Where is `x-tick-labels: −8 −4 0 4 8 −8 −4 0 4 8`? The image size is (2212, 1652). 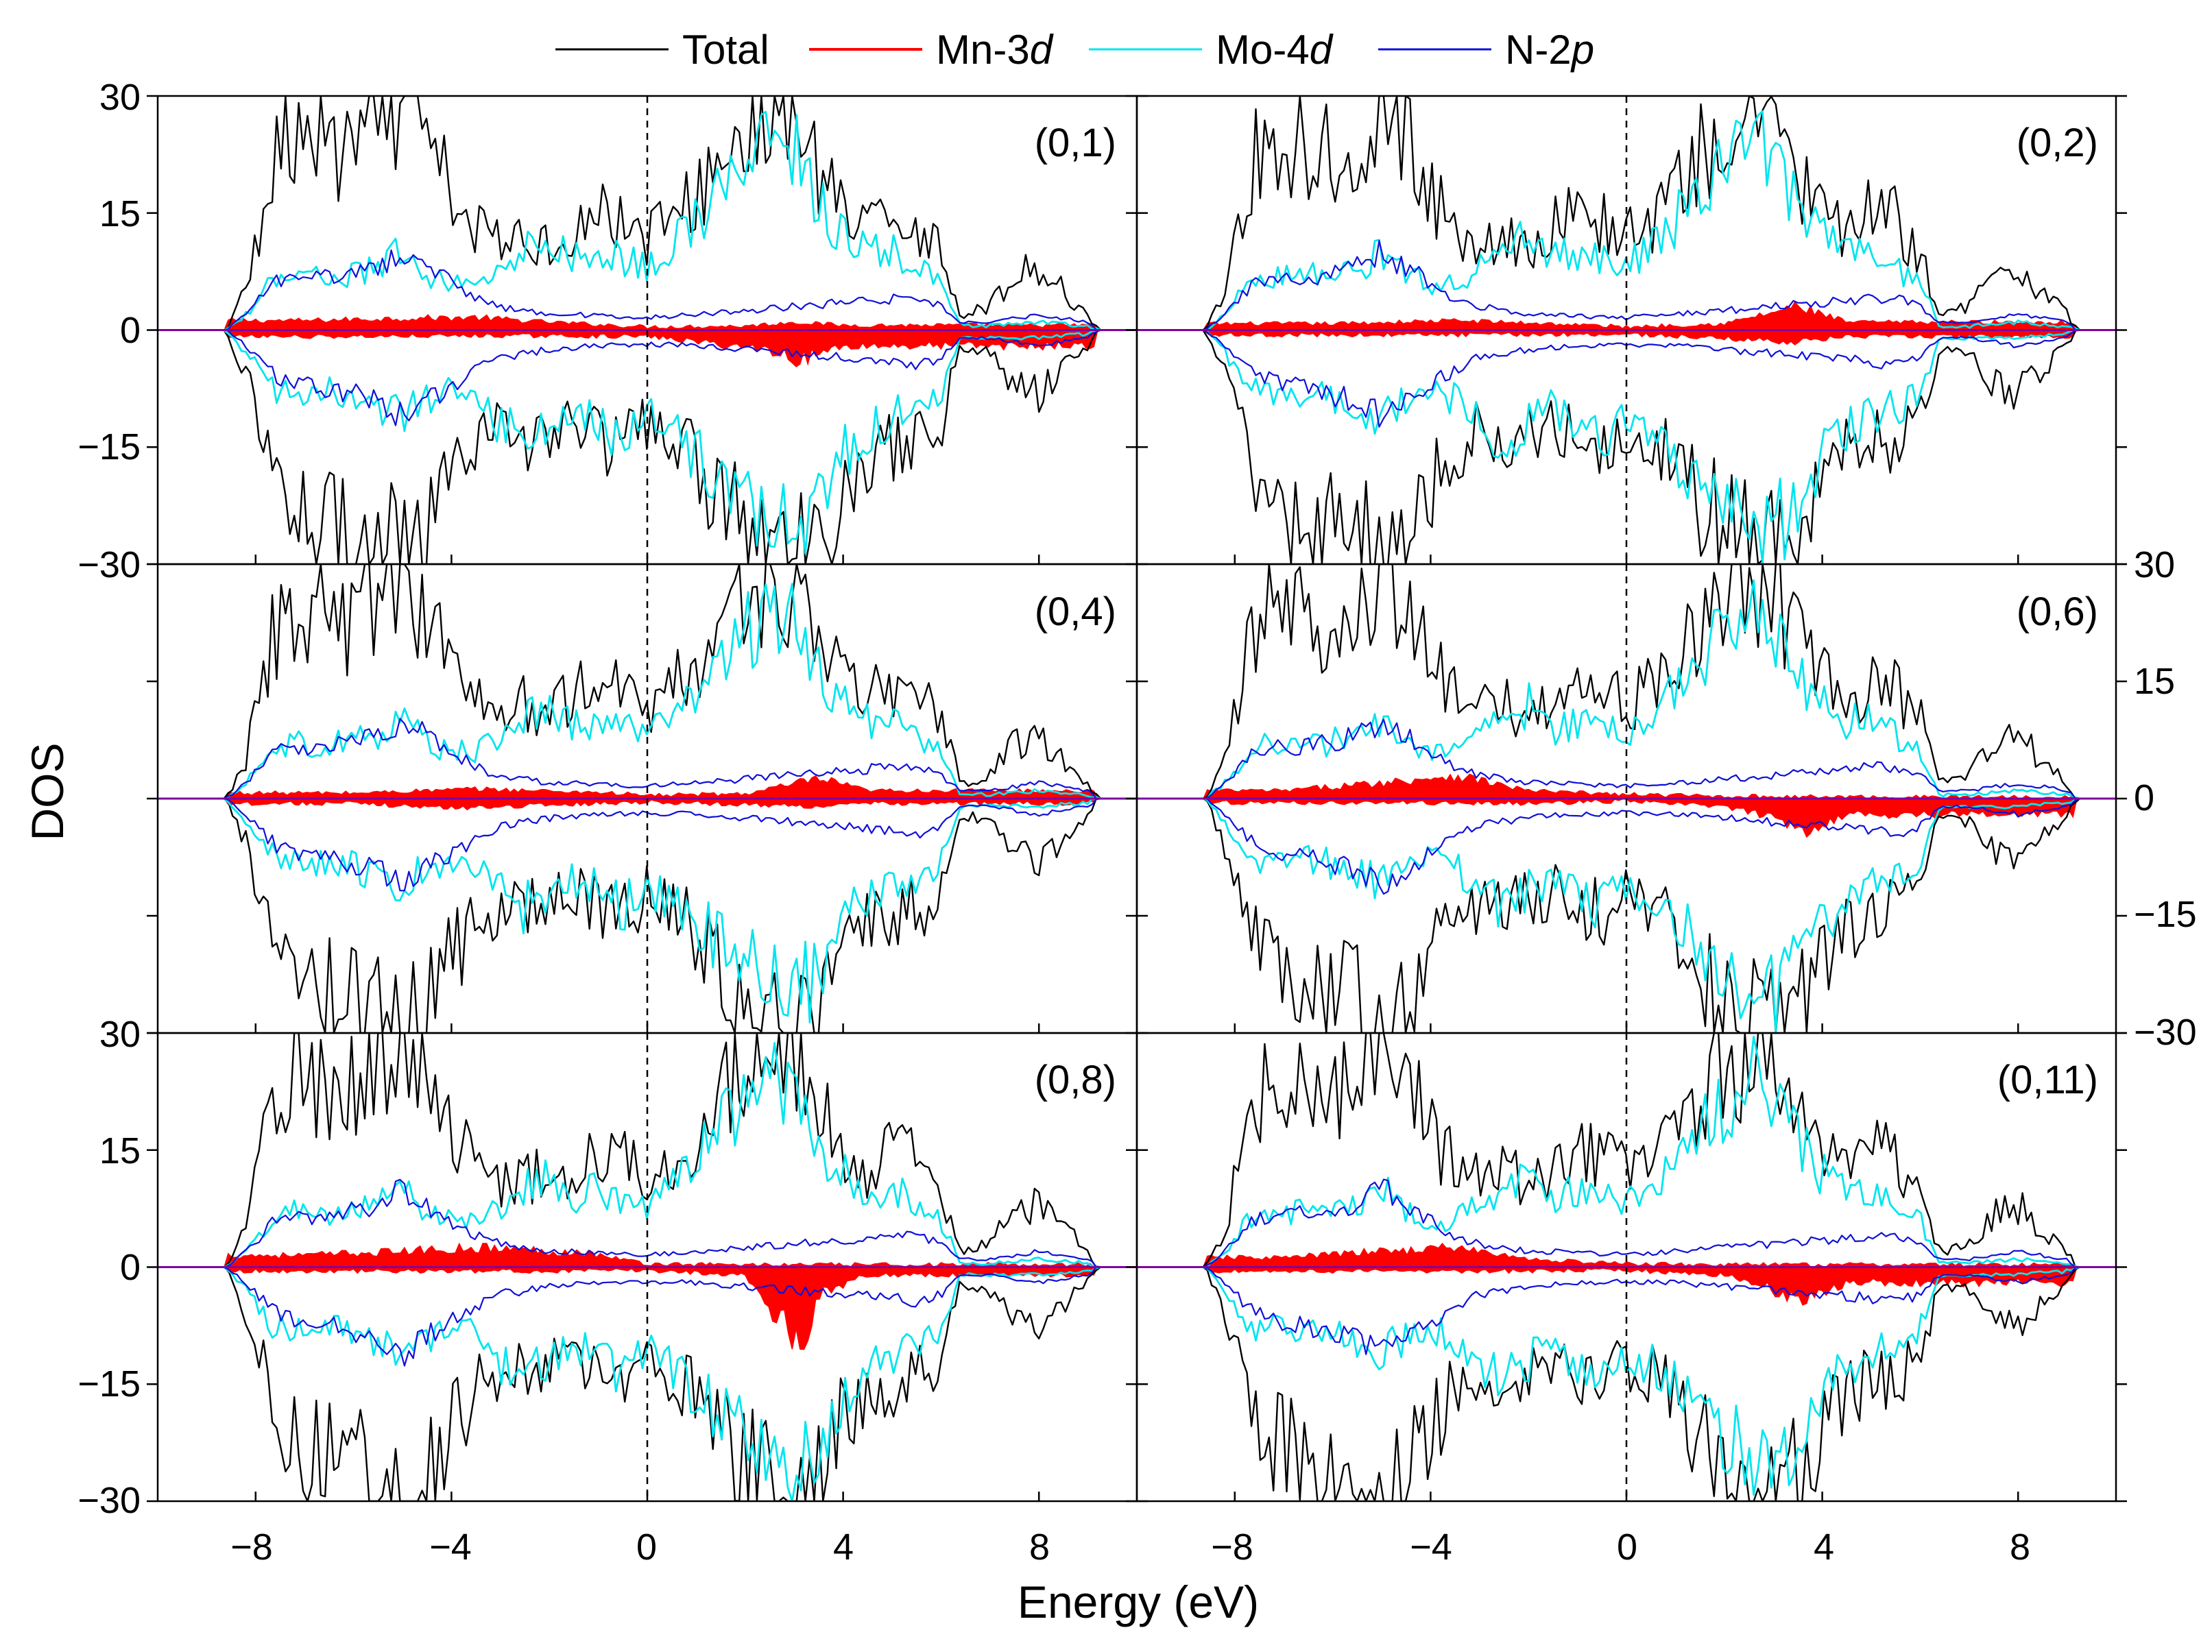
x-tick-labels: −8 −4 0 4 8 −8 −4 0 4 8 is located at coordinates (1130, 1547).